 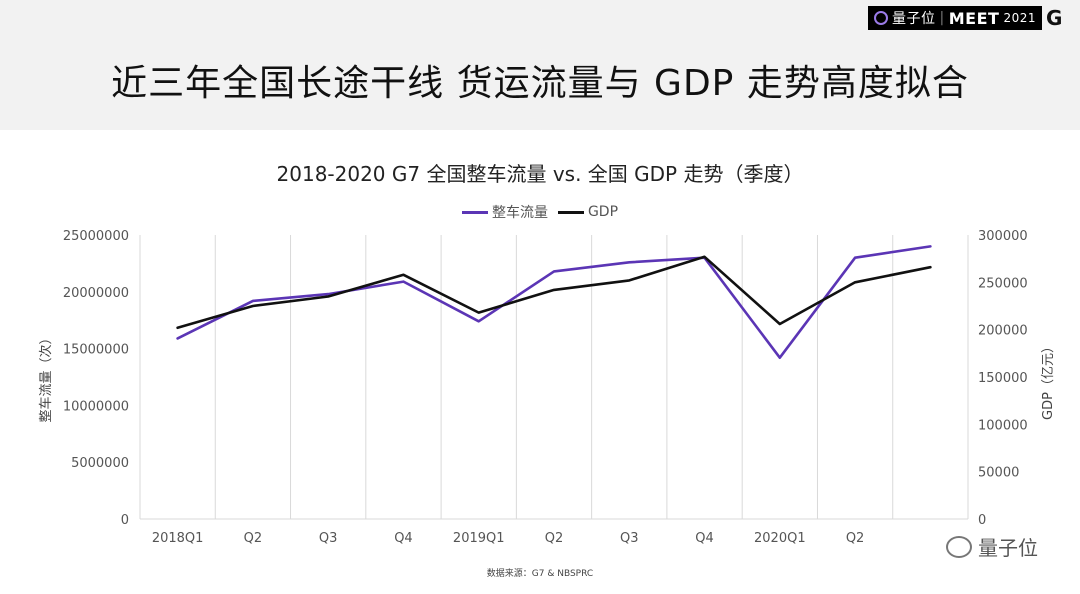 I want to click on legend-item-series1: 整车流量, so click(x=504, y=212).